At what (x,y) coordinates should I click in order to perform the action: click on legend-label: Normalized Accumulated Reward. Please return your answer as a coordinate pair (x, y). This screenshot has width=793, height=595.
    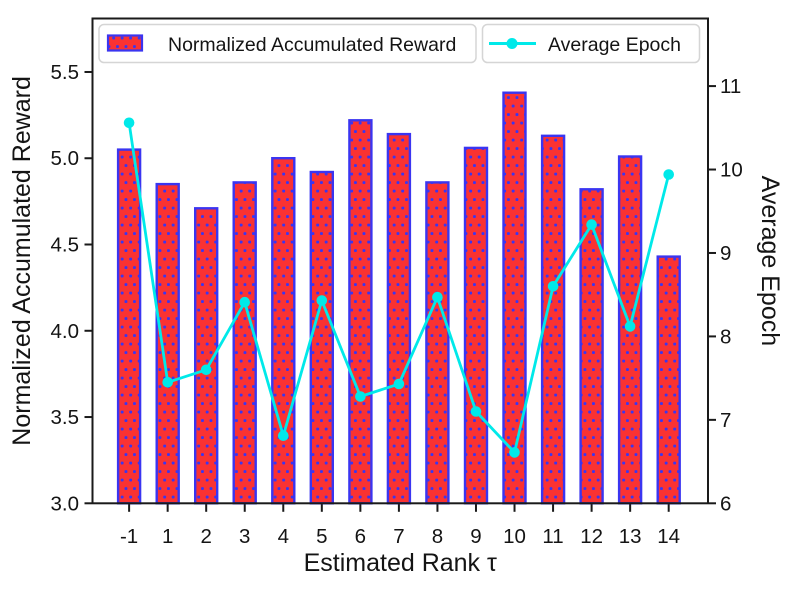
    Looking at the image, I should click on (312, 45).